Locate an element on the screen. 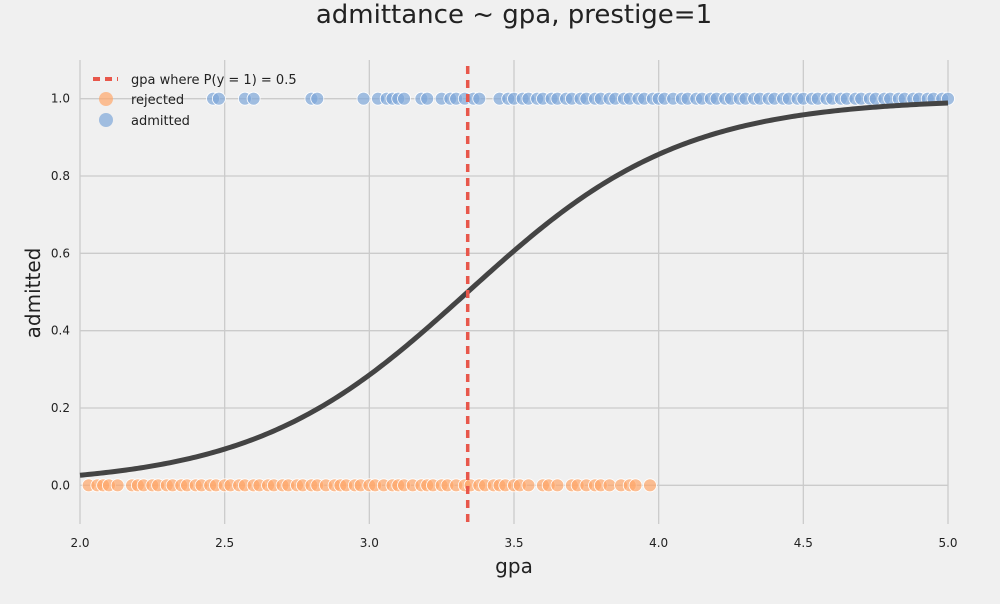 This screenshot has width=1000, height=604. x-tick-label: 3.0 is located at coordinates (369, 543).